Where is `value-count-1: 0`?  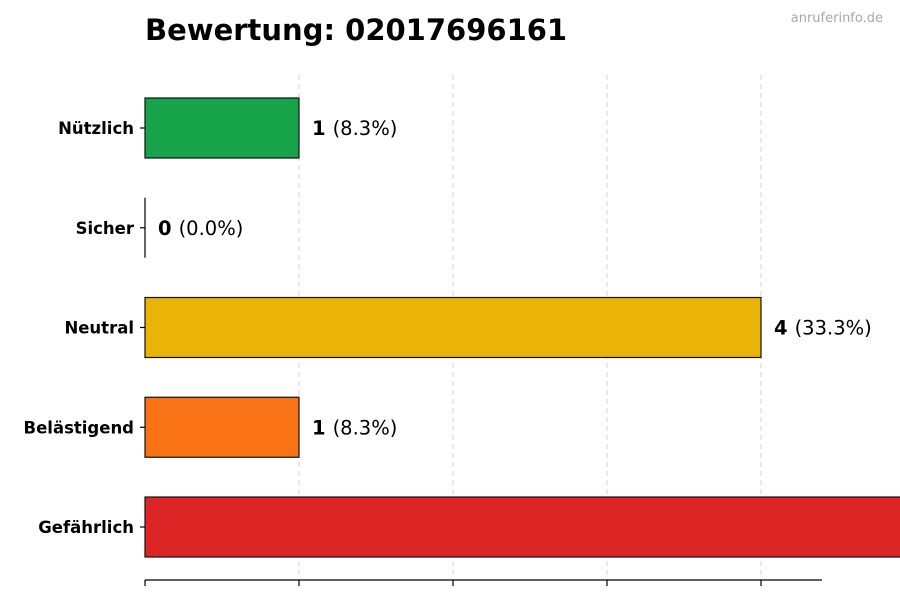 value-count-1: 0 is located at coordinates (165, 228).